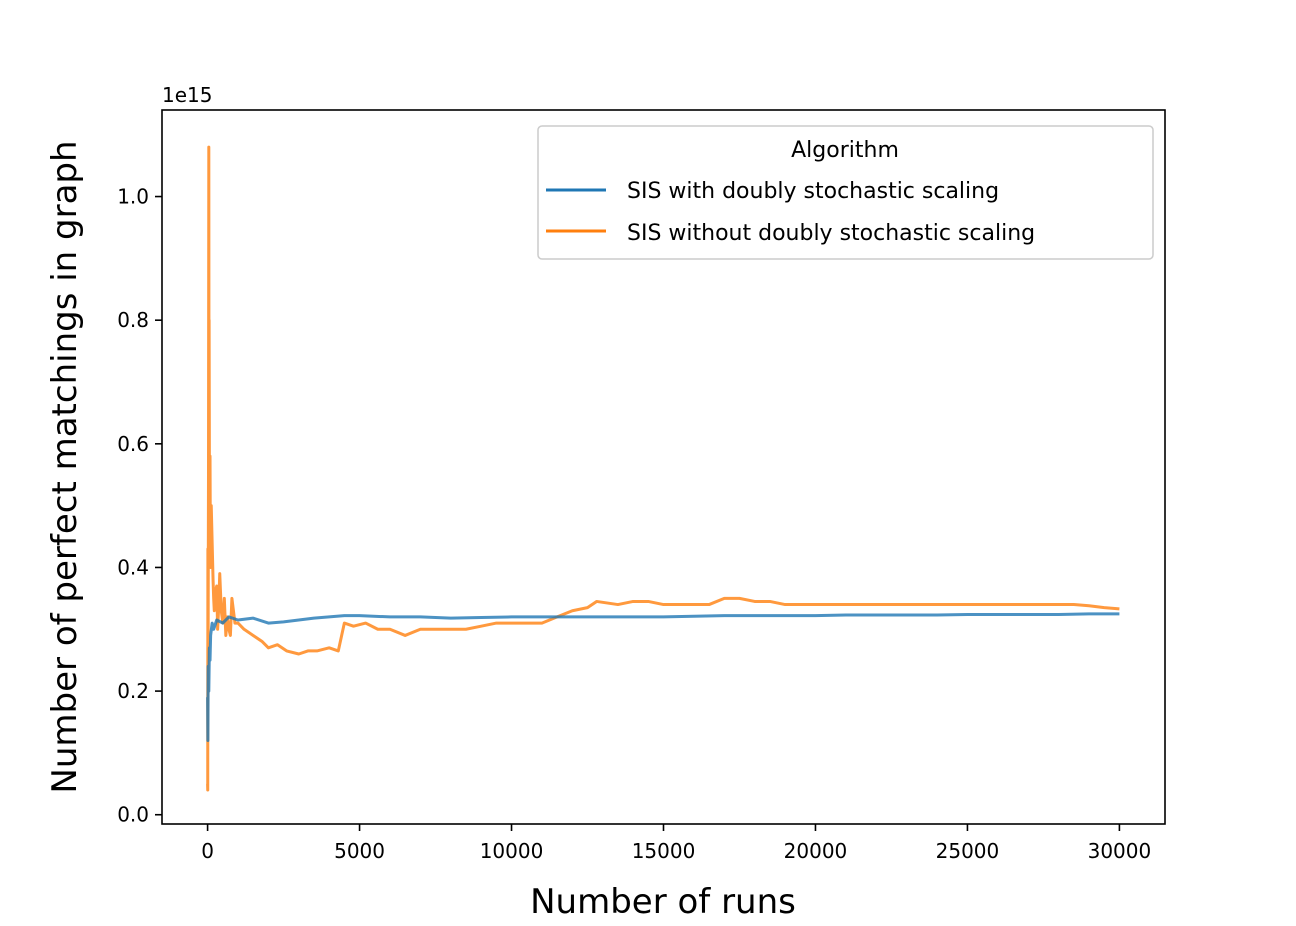 Image resolution: width=1296 pixels, height=926 pixels. Describe the element at coordinates (139, 506) in the screenshot. I see `y-axis: 0.0 0.2 0.4 0.6 0.8 1.0` at that location.